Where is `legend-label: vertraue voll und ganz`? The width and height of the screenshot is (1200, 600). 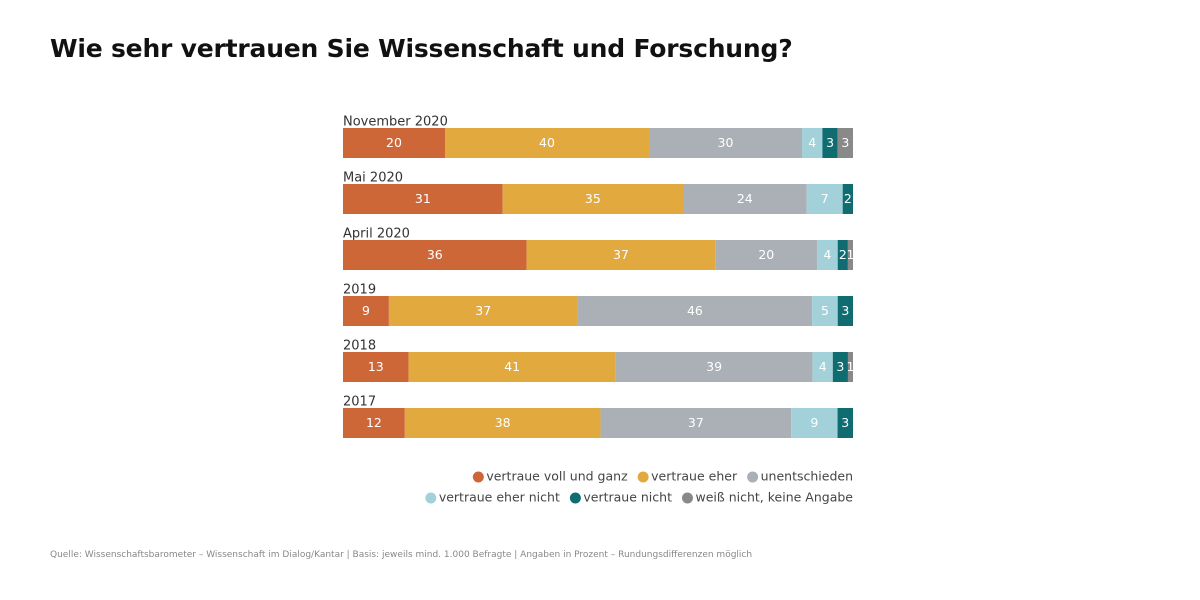
legend-label: vertraue voll und ganz is located at coordinates (557, 476).